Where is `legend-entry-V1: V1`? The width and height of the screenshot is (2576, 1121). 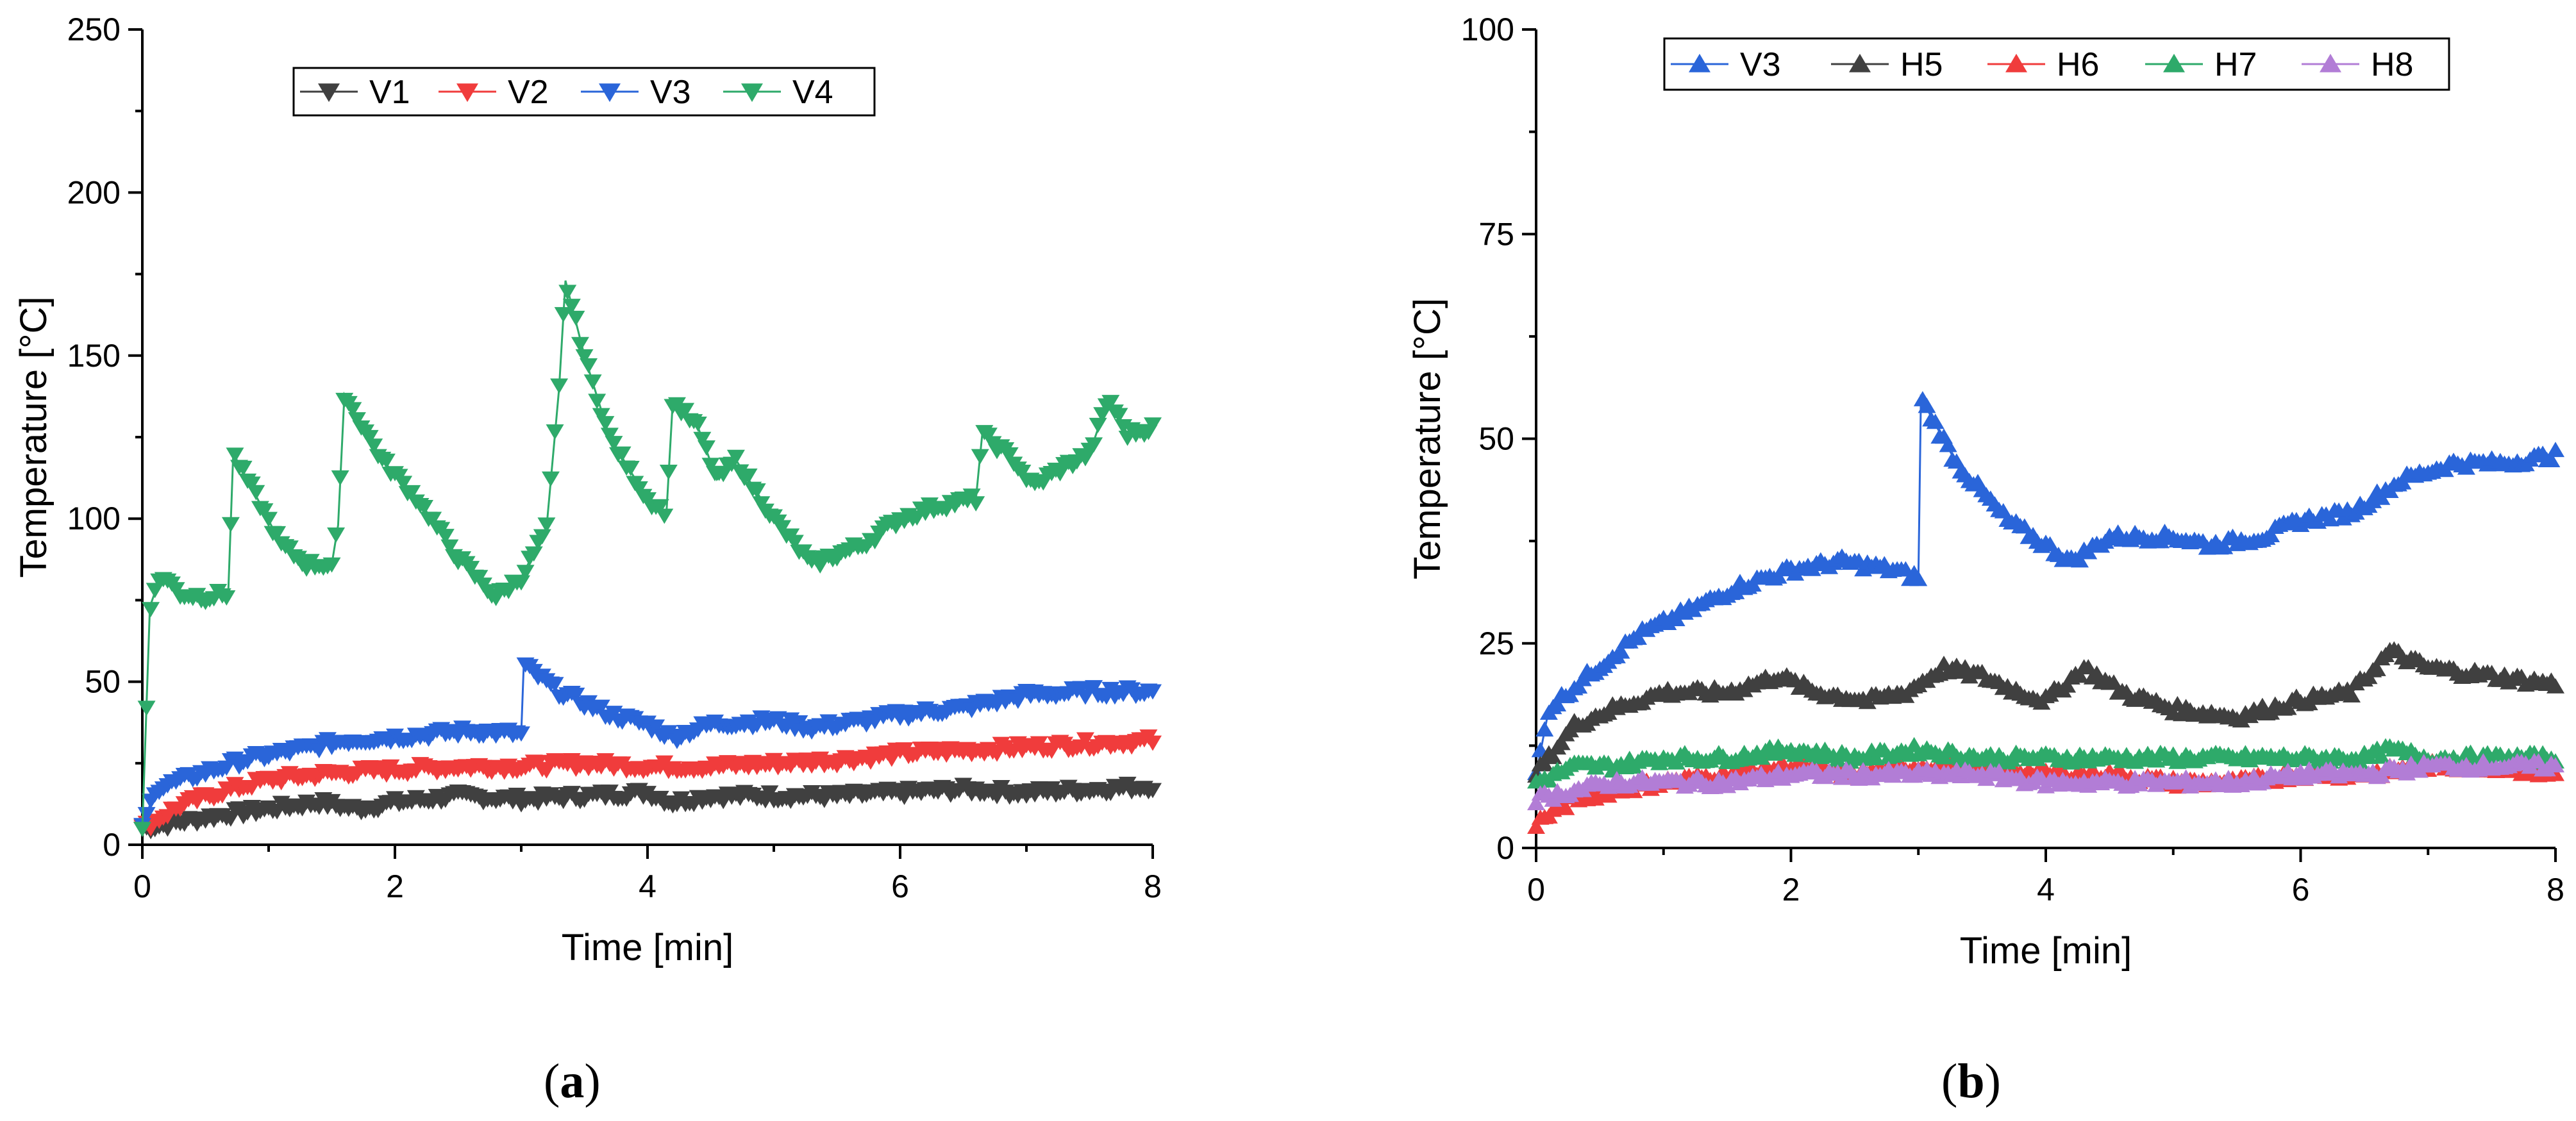 legend-entry-V1: V1 is located at coordinates (355, 92).